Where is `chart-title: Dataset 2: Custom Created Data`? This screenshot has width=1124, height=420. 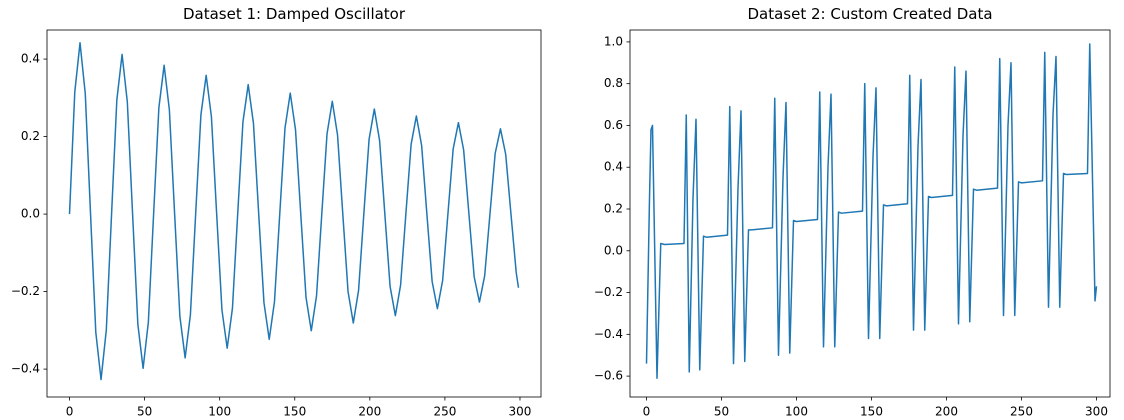
chart-title: Dataset 2: Custom Created Data is located at coordinates (869, 14).